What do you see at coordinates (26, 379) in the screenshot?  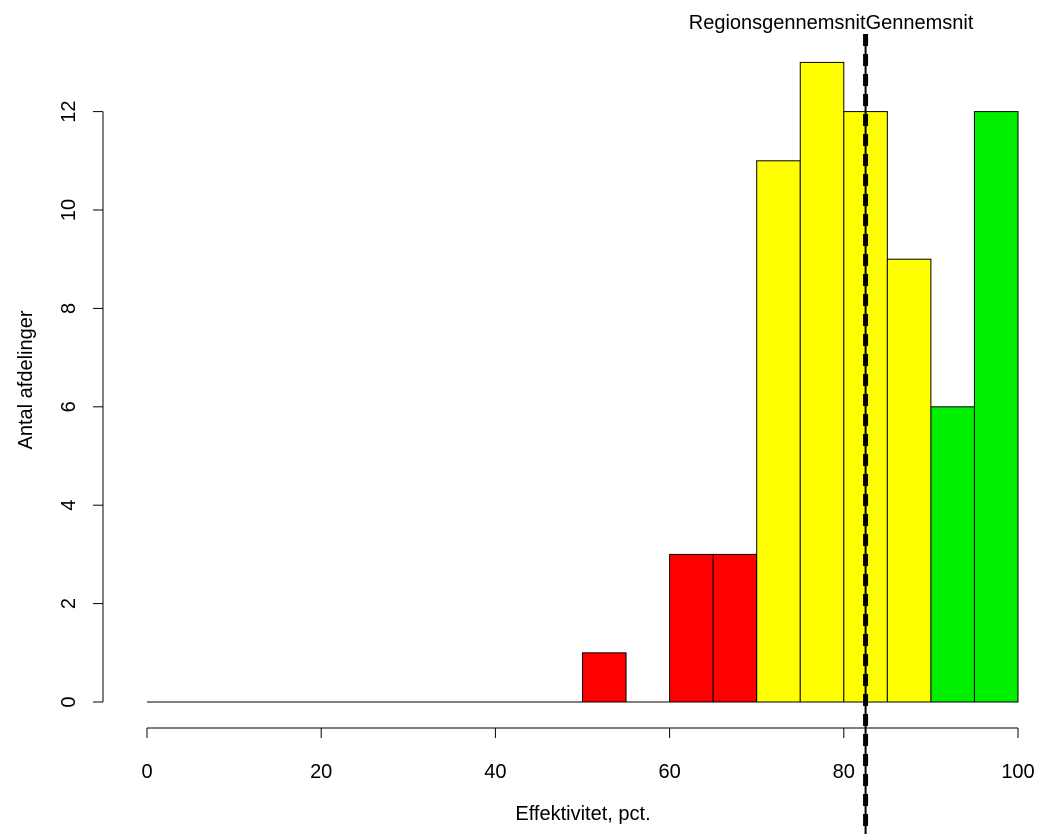 I see `y-axis-label: Antal afdelinger` at bounding box center [26, 379].